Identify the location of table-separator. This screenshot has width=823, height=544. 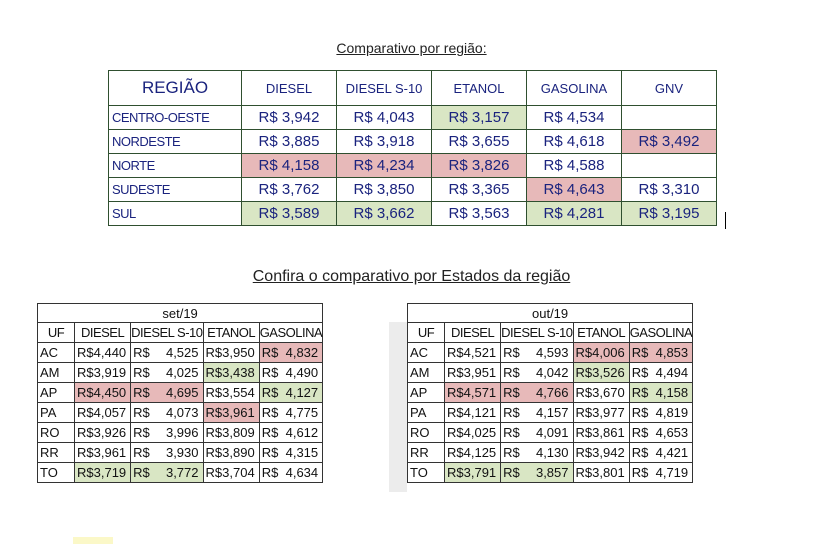
(398, 407).